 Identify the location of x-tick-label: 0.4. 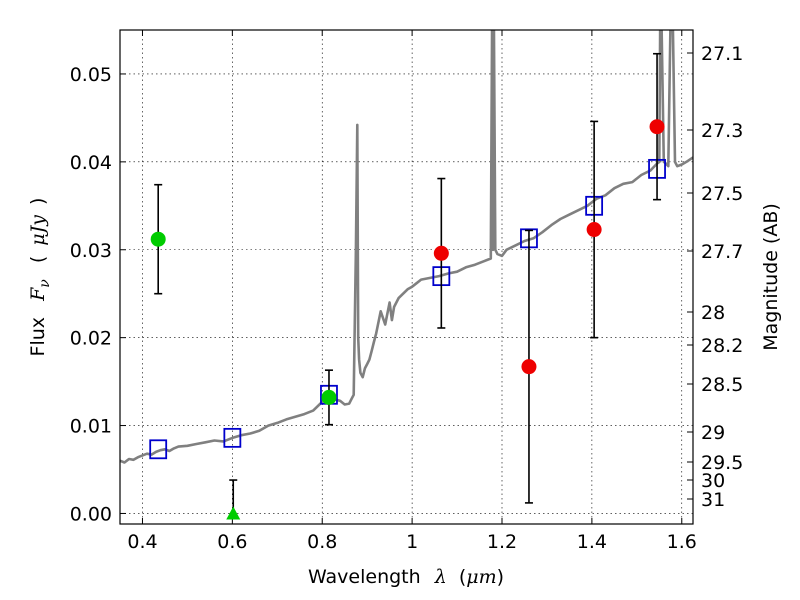
(142, 542).